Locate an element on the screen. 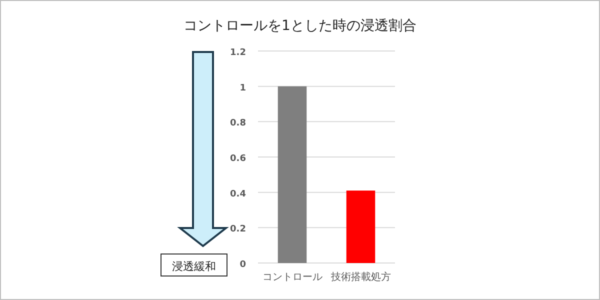 This screenshot has width=600, height=300. text: 浸透緩和 is located at coordinates (194, 266).